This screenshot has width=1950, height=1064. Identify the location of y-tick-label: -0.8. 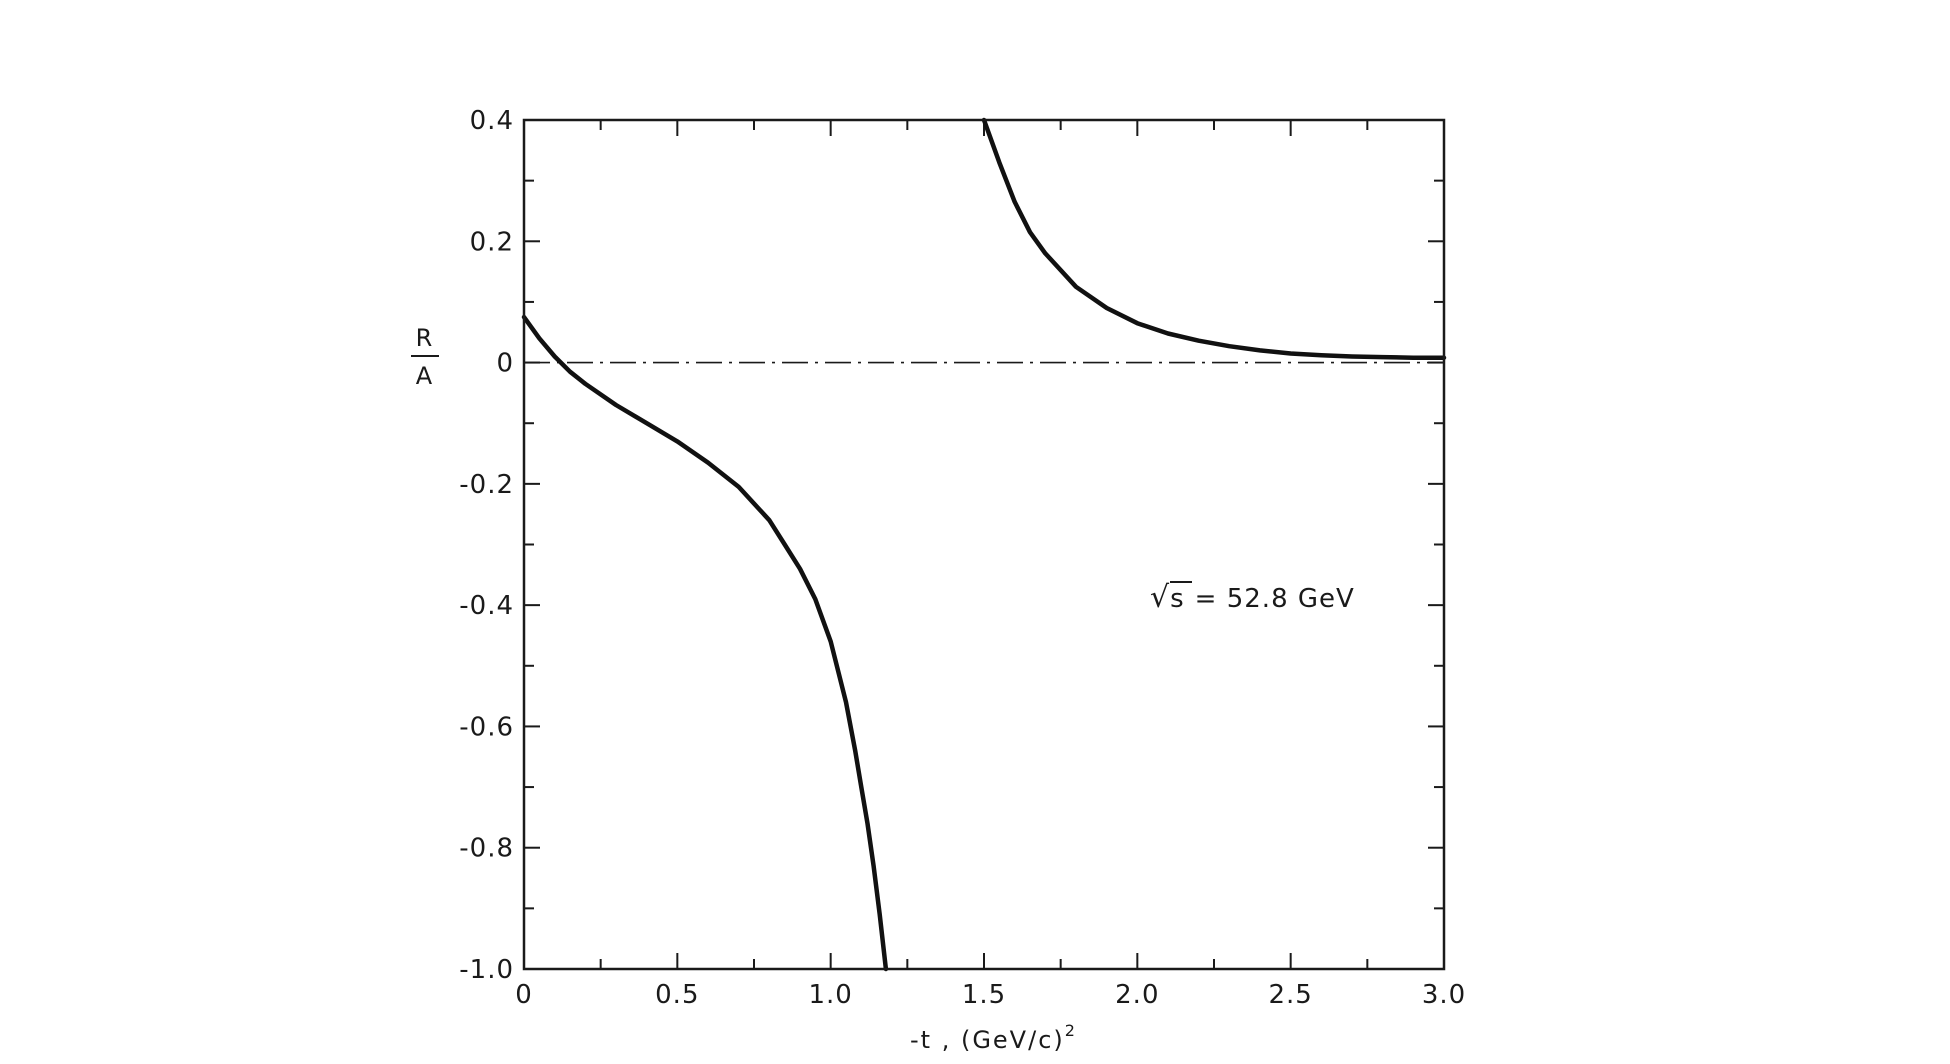
(486, 849).